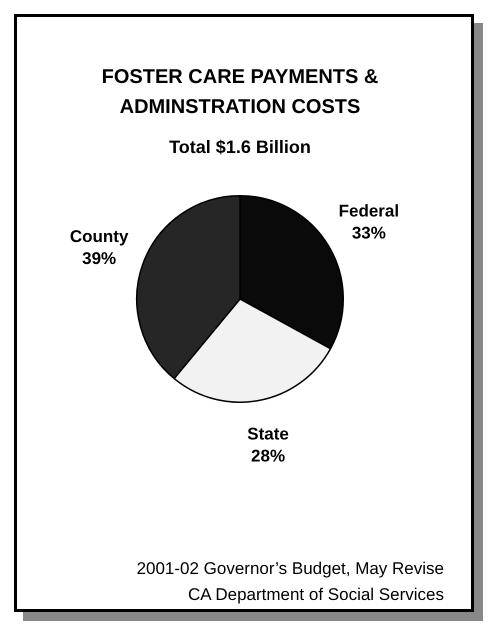 This screenshot has height=632, width=491. Describe the element at coordinates (369, 210) in the screenshot. I see `slice-label: Federal` at that location.